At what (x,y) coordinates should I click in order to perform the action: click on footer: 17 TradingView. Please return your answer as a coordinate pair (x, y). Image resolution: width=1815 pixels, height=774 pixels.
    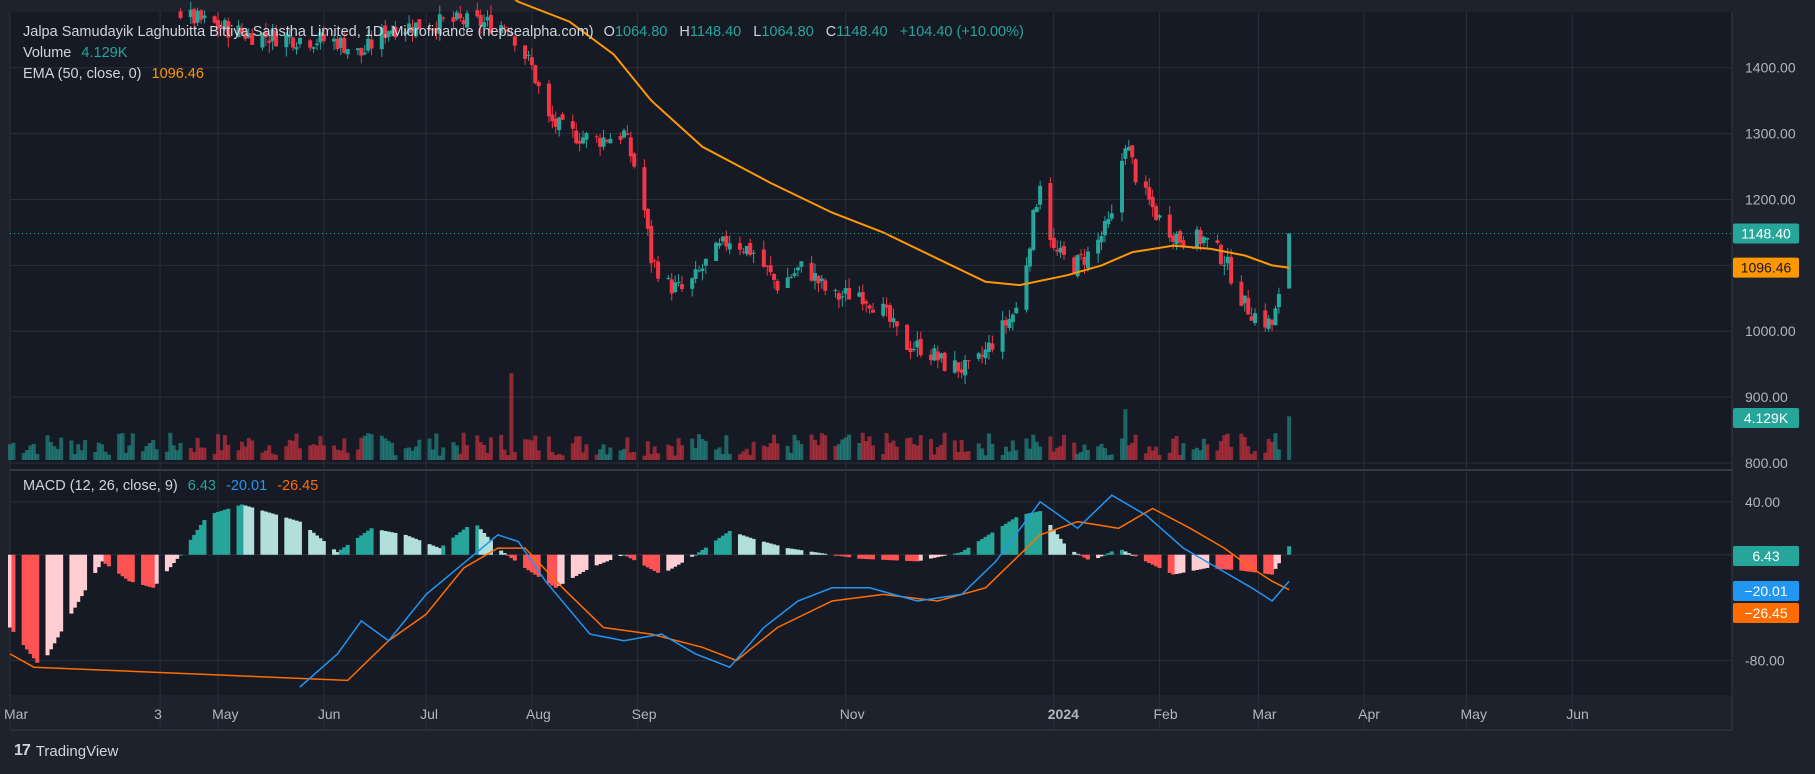
    Looking at the image, I should click on (66, 751).